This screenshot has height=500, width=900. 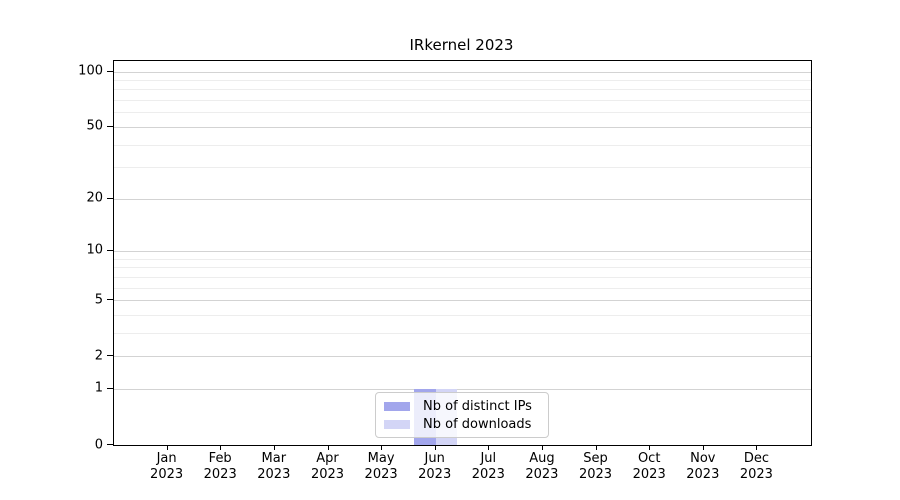 What do you see at coordinates (595, 458) in the screenshot?
I see `x-tick-month: Sep` at bounding box center [595, 458].